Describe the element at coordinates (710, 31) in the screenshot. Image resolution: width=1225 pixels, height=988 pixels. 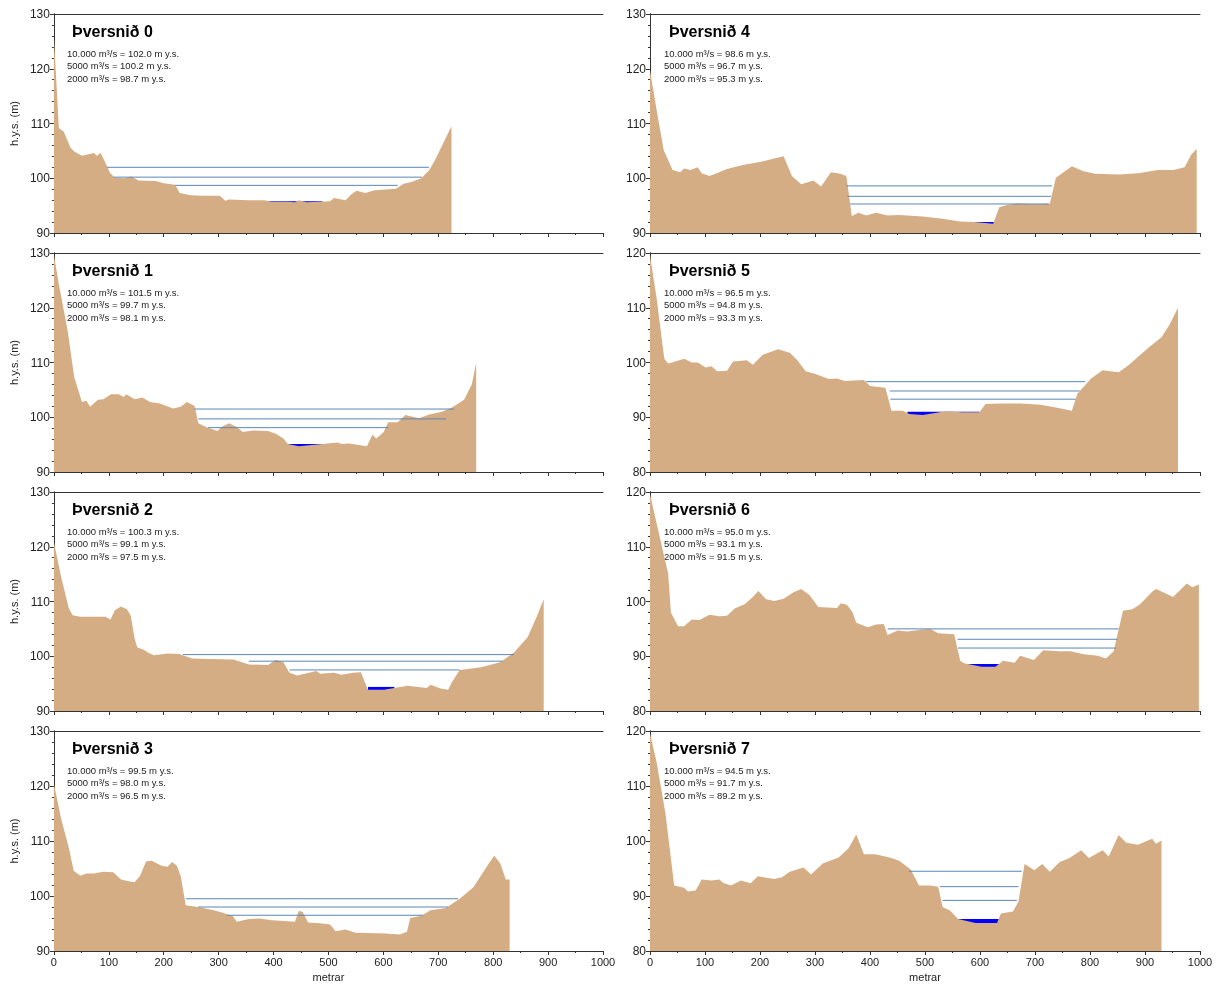
I see `text: Þversnið 4` at that location.